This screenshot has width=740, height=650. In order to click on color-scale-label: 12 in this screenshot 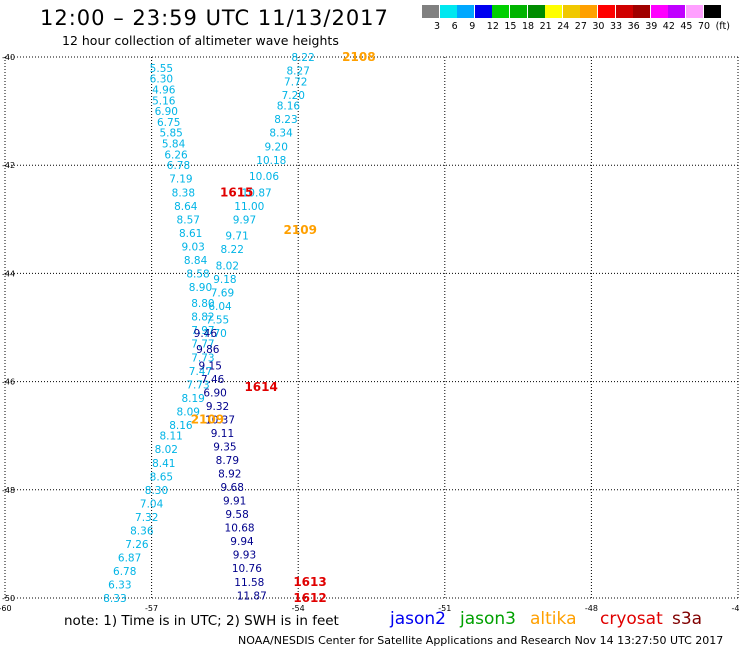, I will do `click(492, 26)`.